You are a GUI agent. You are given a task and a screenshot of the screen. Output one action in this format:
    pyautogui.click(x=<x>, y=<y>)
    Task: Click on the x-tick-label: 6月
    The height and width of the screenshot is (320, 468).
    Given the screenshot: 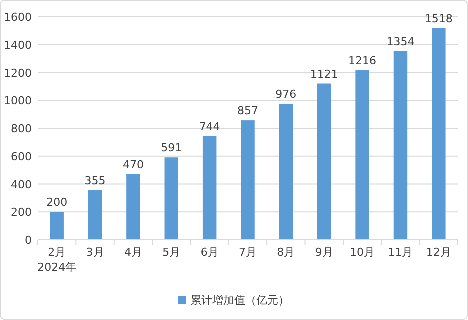 What is the action you would take?
    pyautogui.click(x=209, y=252)
    